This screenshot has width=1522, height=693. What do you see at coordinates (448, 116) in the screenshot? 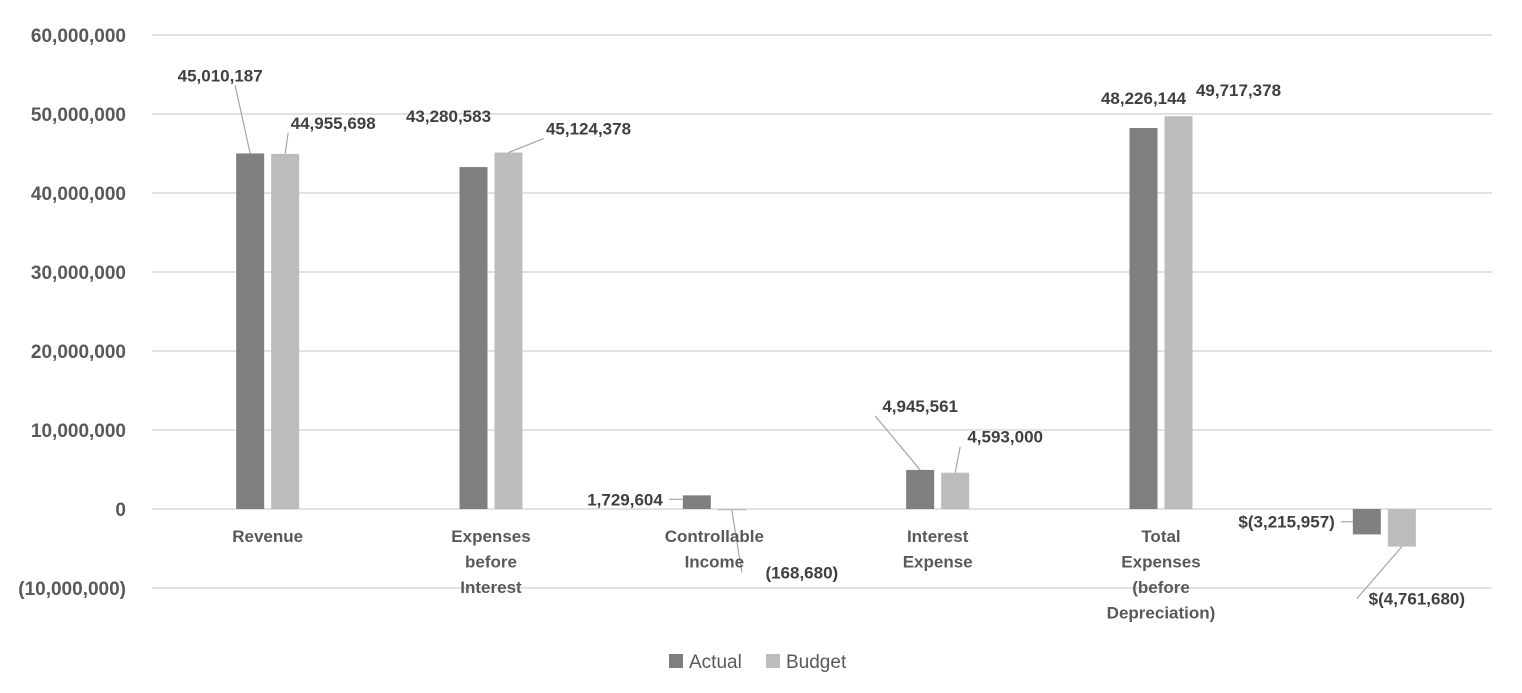
I see `data-label-actual: 43,280,583` at bounding box center [448, 116].